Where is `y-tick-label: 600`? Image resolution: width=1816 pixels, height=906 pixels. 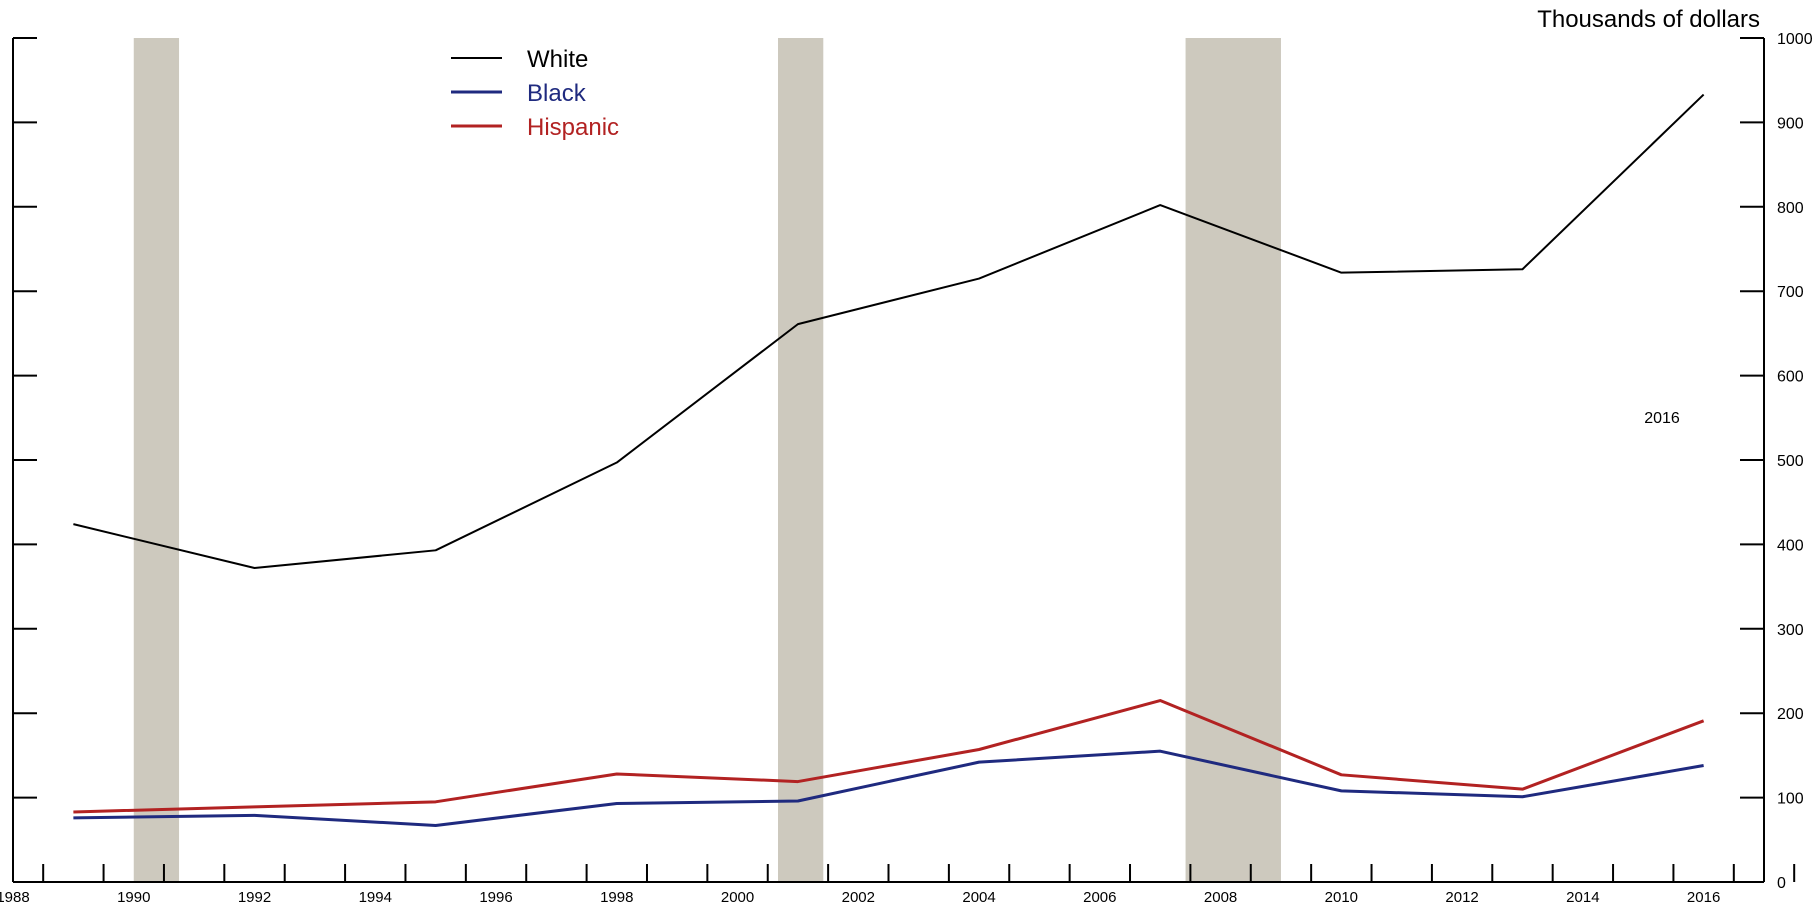
y-tick-label: 600 is located at coordinates (1790, 377).